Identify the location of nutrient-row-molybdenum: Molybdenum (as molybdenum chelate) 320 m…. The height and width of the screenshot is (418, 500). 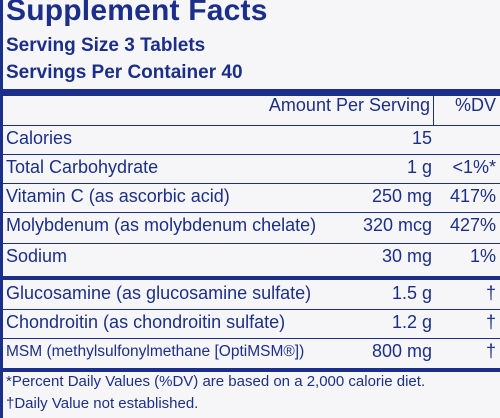
(251, 227).